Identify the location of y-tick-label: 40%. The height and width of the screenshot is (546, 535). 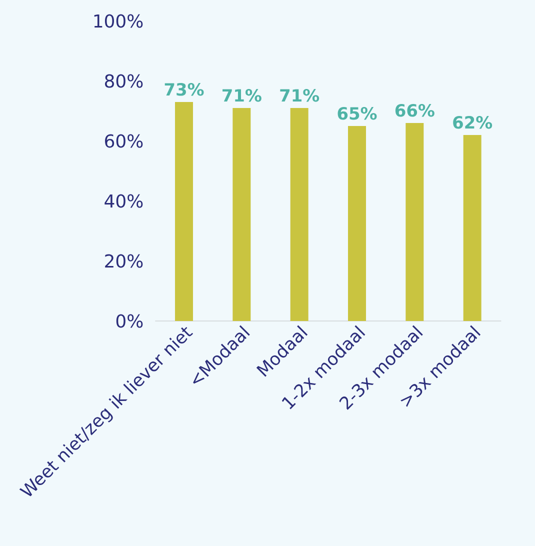
(123, 201).